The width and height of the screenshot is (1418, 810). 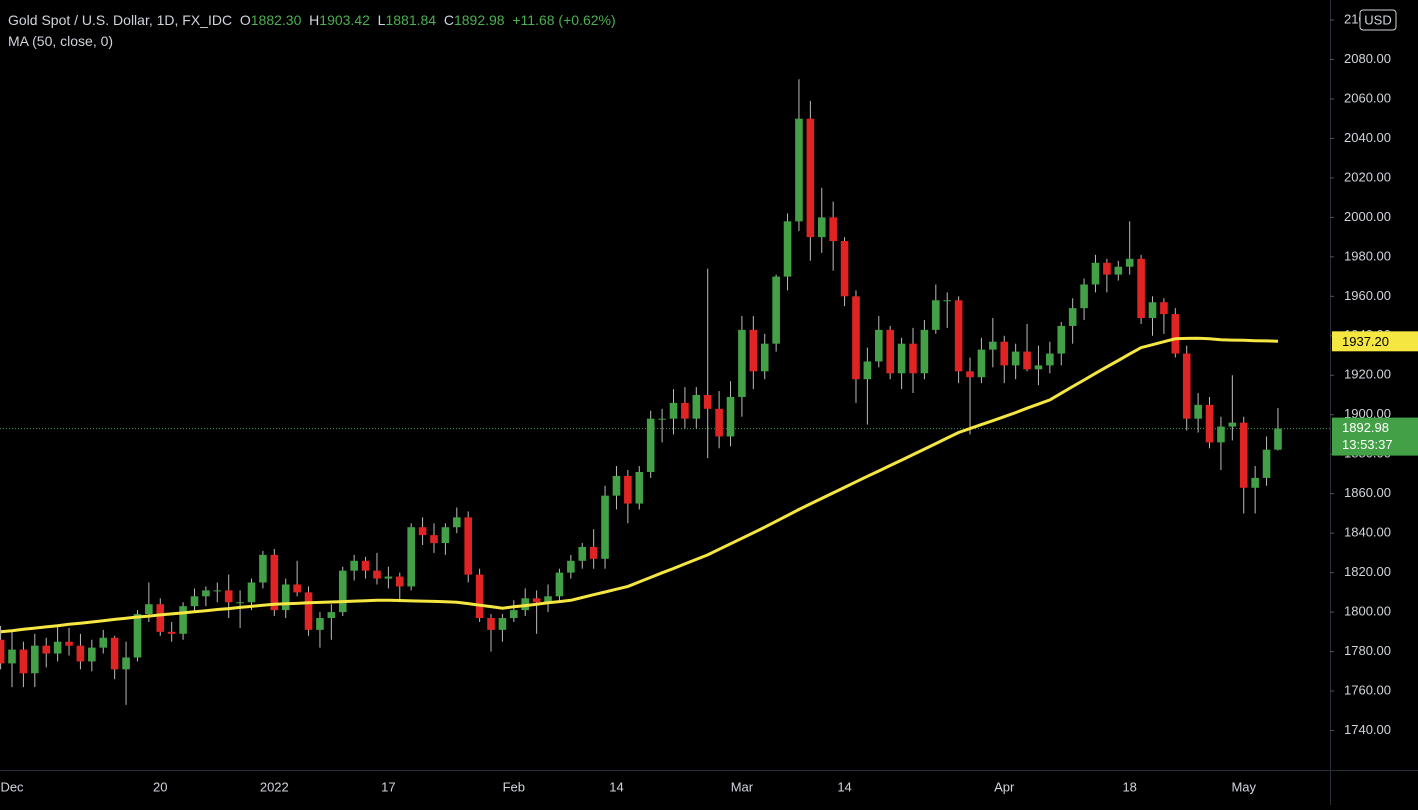 What do you see at coordinates (1367, 255) in the screenshot?
I see `y-tick-label: 1980.00` at bounding box center [1367, 255].